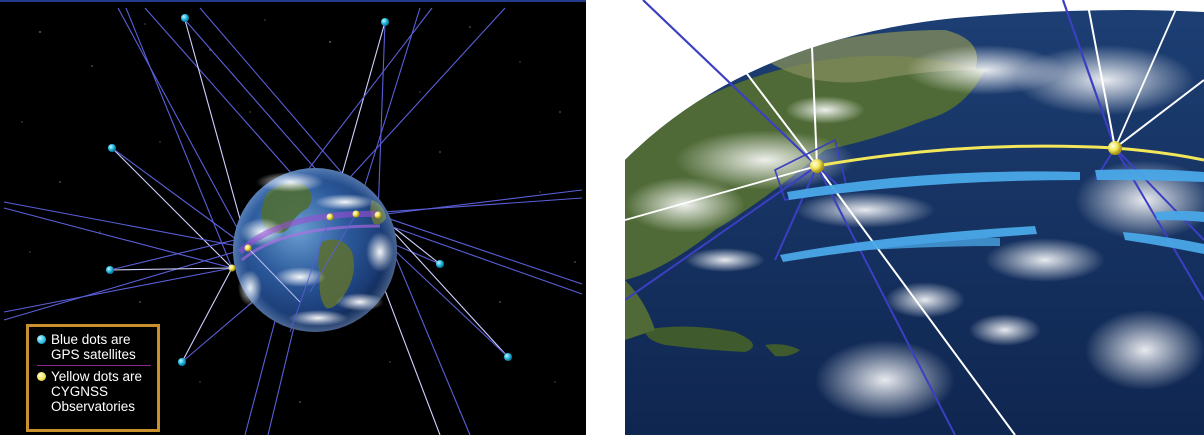  What do you see at coordinates (91, 339) in the screenshot?
I see `legend-gps-label-line1: Blue dots are` at bounding box center [91, 339].